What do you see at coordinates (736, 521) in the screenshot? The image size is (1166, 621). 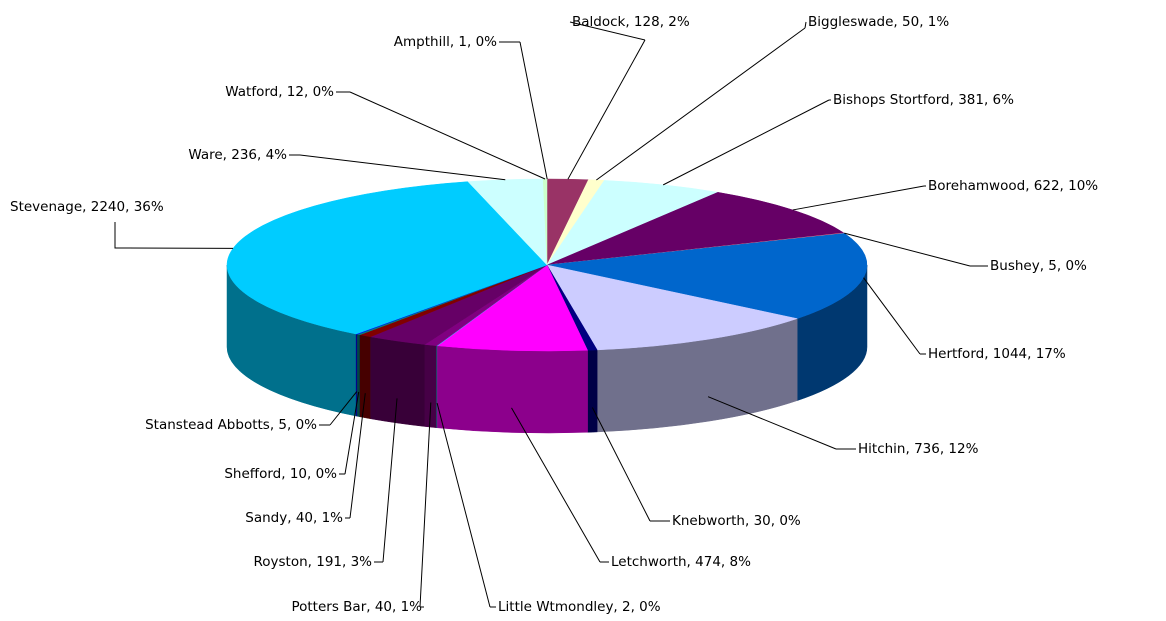 I see `data-label: Knebworth, 30, 0%` at bounding box center [736, 521].